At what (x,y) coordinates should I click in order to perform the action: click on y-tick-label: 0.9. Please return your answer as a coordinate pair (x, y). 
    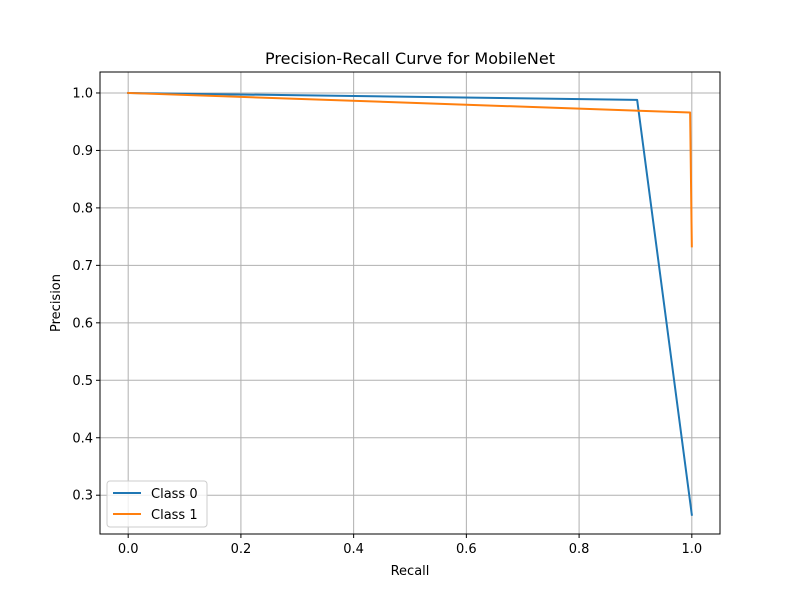
    Looking at the image, I should click on (82, 151).